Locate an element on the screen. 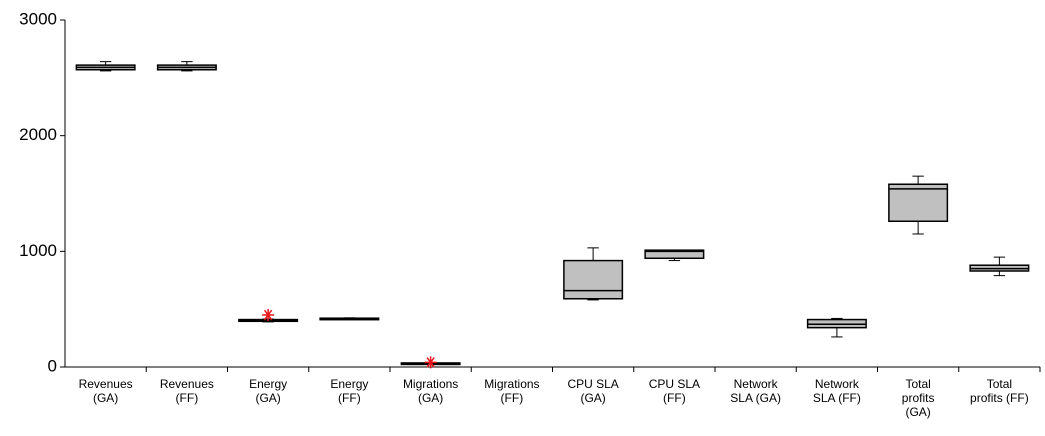 This screenshot has width=1045, height=436. x-tick-label: Migrations (GA) is located at coordinates (430, 391).